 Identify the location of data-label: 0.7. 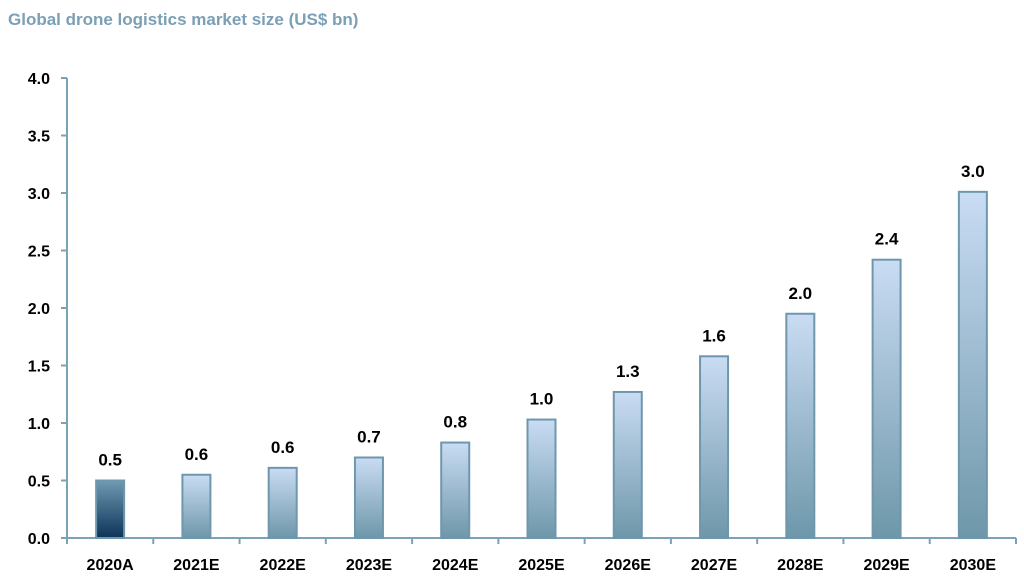
(369, 437).